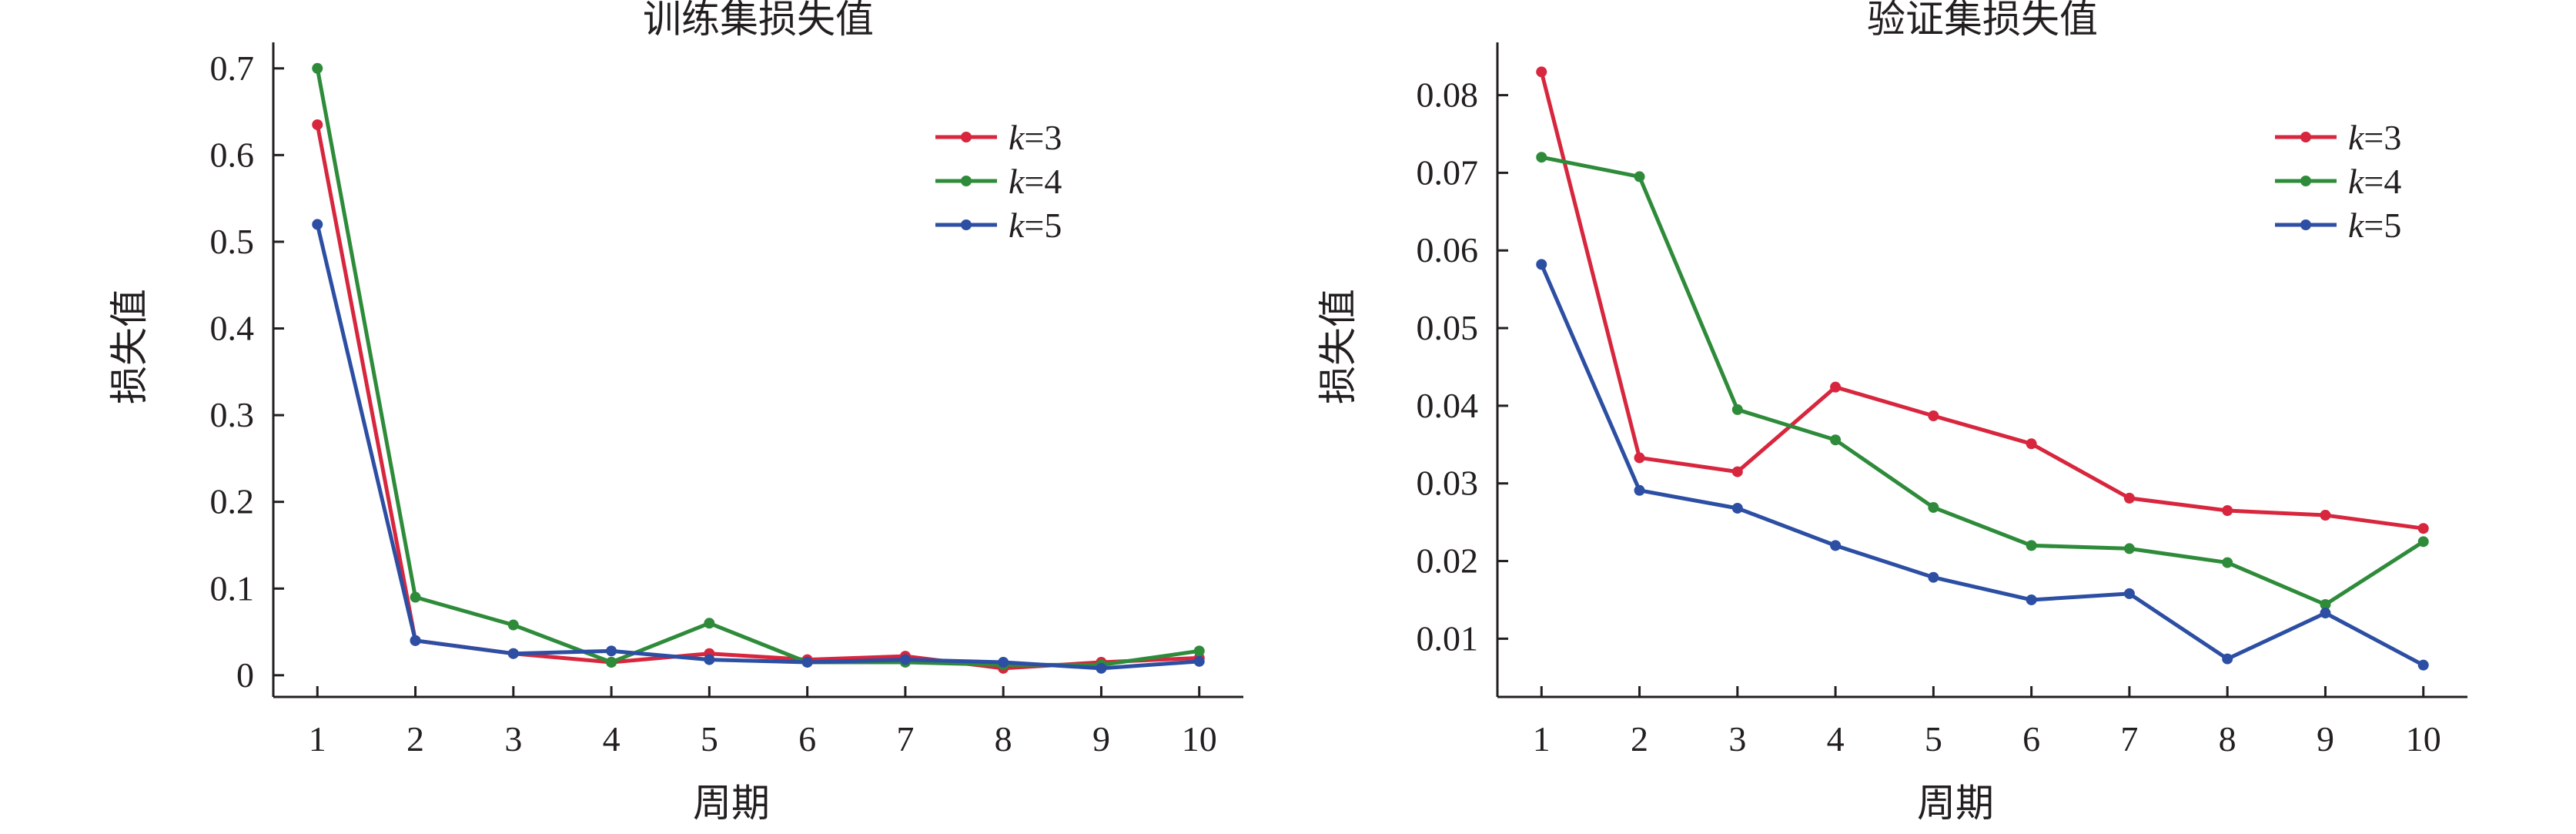 This screenshot has width=2576, height=834. What do you see at coordinates (233, 241) in the screenshot?
I see `y-tick-label: 0.5` at bounding box center [233, 241].